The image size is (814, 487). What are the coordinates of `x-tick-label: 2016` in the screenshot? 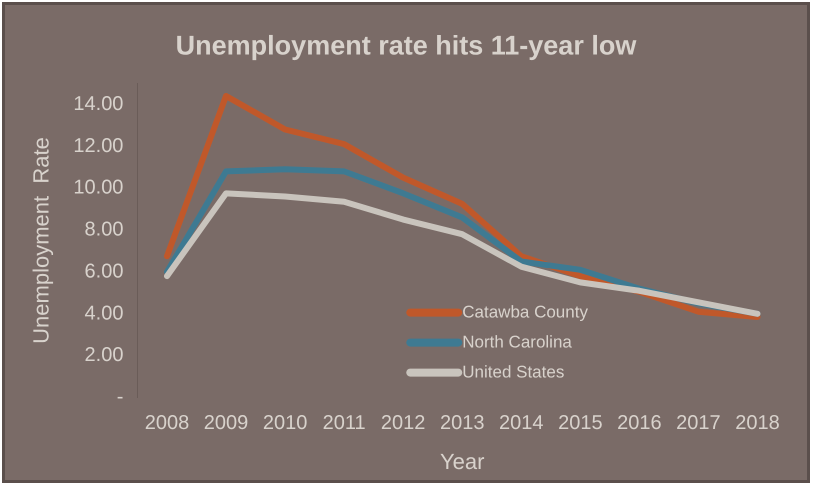 It's located at (639, 423).